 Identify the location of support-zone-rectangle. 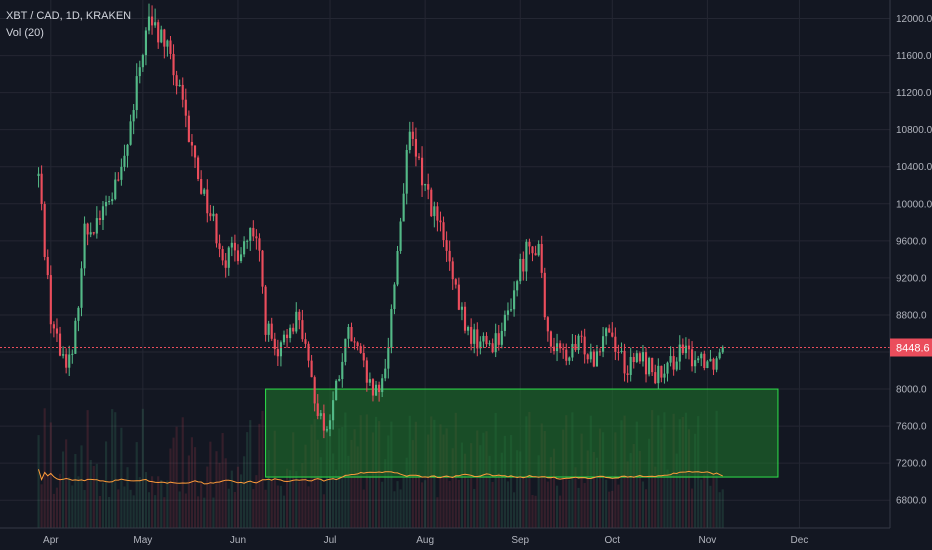
(522, 433).